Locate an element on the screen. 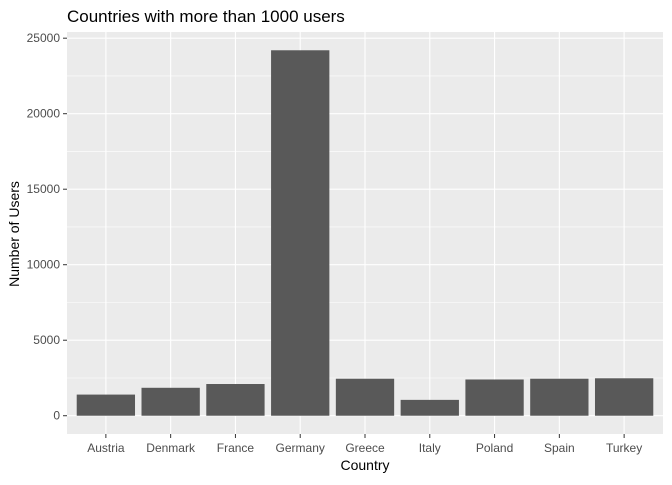 This screenshot has height=485, width=672. bar-turkey is located at coordinates (624, 397).